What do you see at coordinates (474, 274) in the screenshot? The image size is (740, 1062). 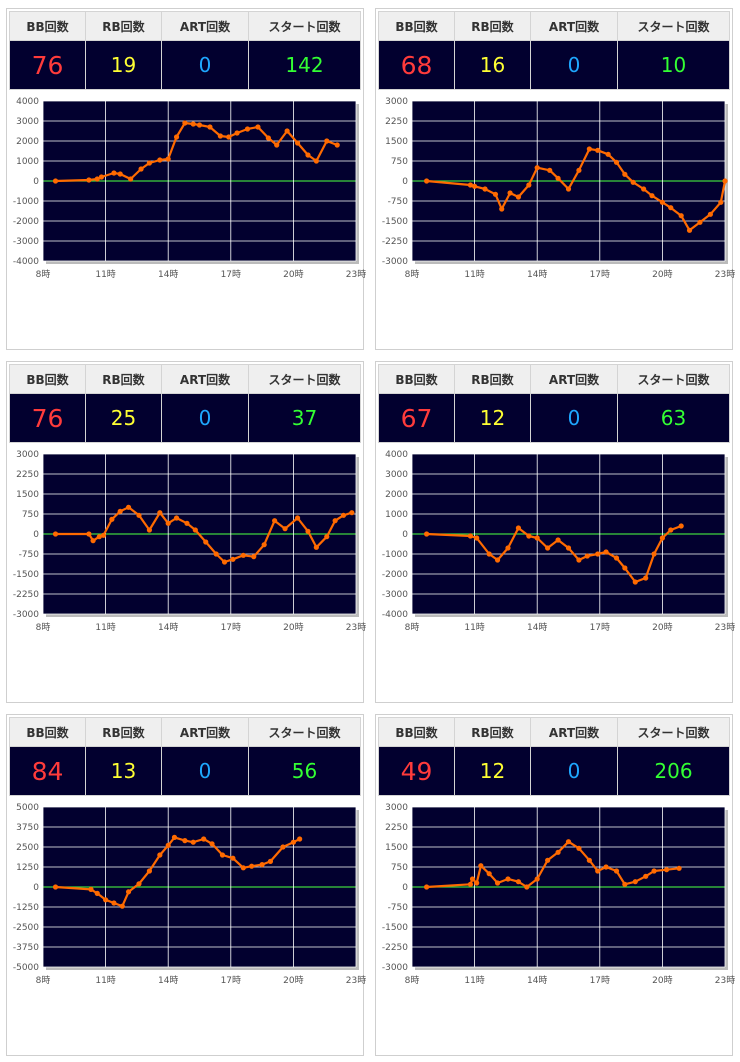 I see `x-tick-label: 11時` at bounding box center [474, 274].